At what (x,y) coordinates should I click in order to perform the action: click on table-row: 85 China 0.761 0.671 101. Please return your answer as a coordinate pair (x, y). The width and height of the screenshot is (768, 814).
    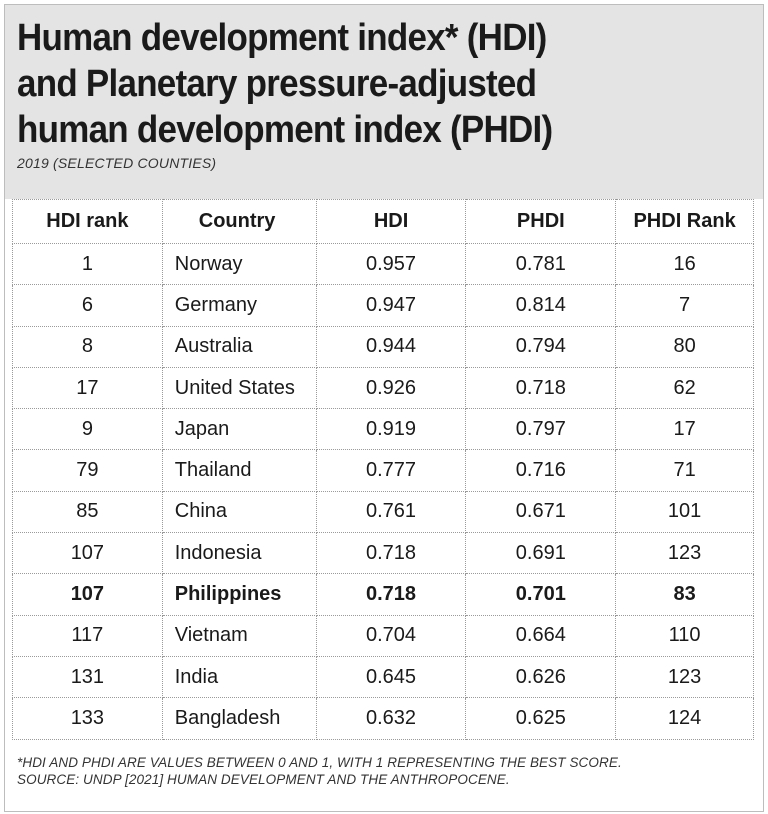
    Looking at the image, I should click on (383, 512).